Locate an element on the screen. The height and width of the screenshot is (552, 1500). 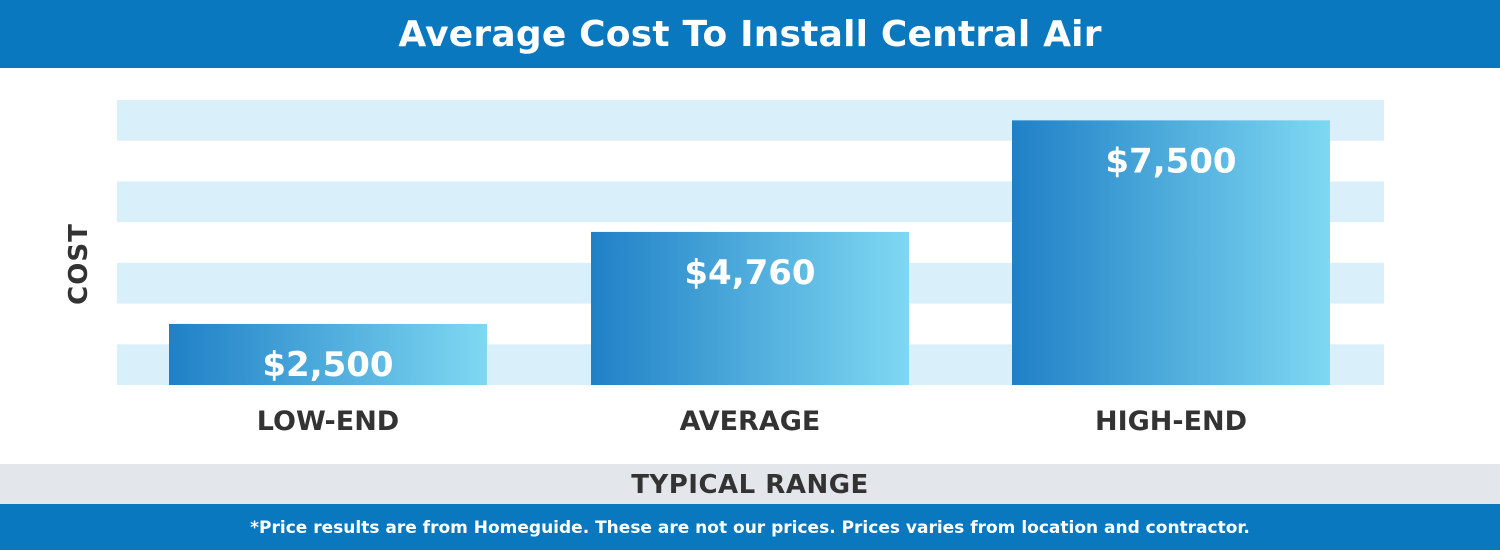
bar-low-end is located at coordinates (328, 354).